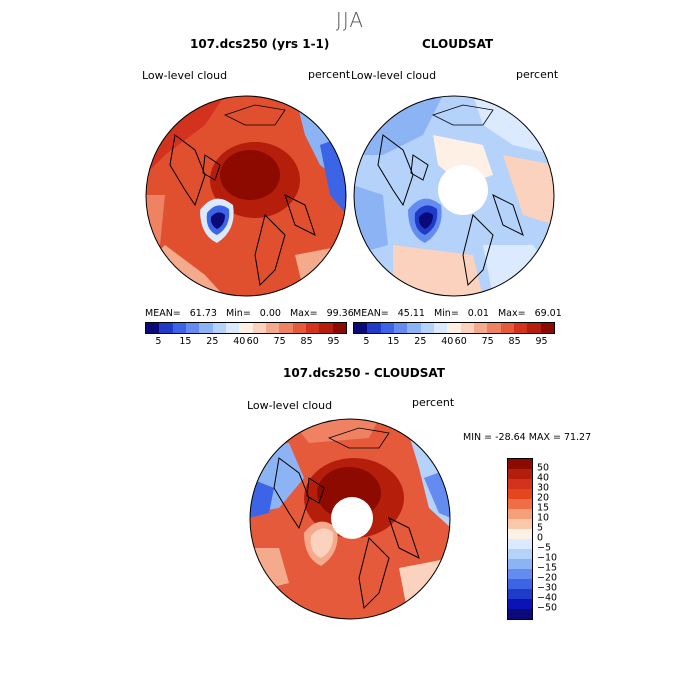 This screenshot has width=700, height=700. Describe the element at coordinates (547, 608) in the screenshot. I see `colorbar-tick-label: −50` at that location.